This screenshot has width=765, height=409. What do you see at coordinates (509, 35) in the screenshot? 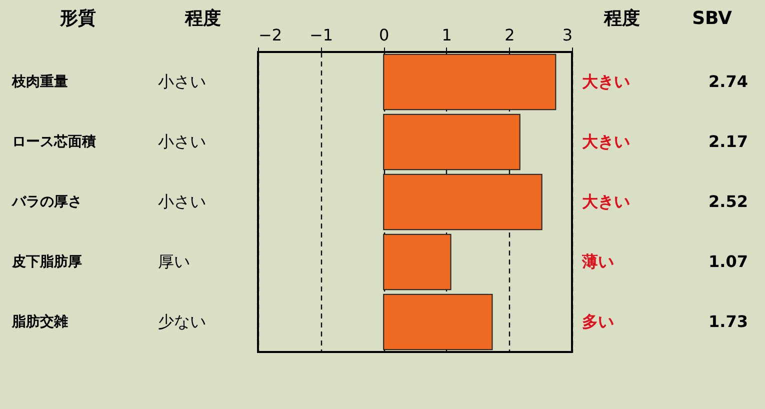
I see `x2-tick-label: 2` at bounding box center [509, 35].